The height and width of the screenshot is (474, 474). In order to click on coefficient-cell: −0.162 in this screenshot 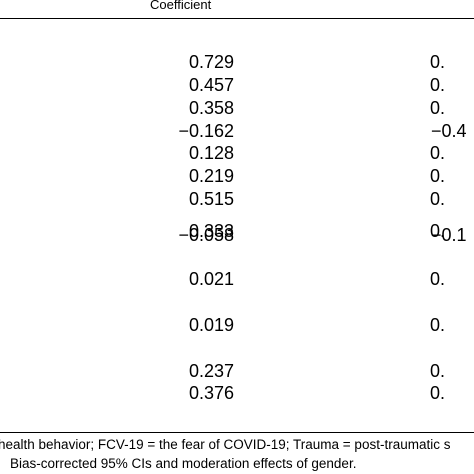, I will do `click(206, 131)`.